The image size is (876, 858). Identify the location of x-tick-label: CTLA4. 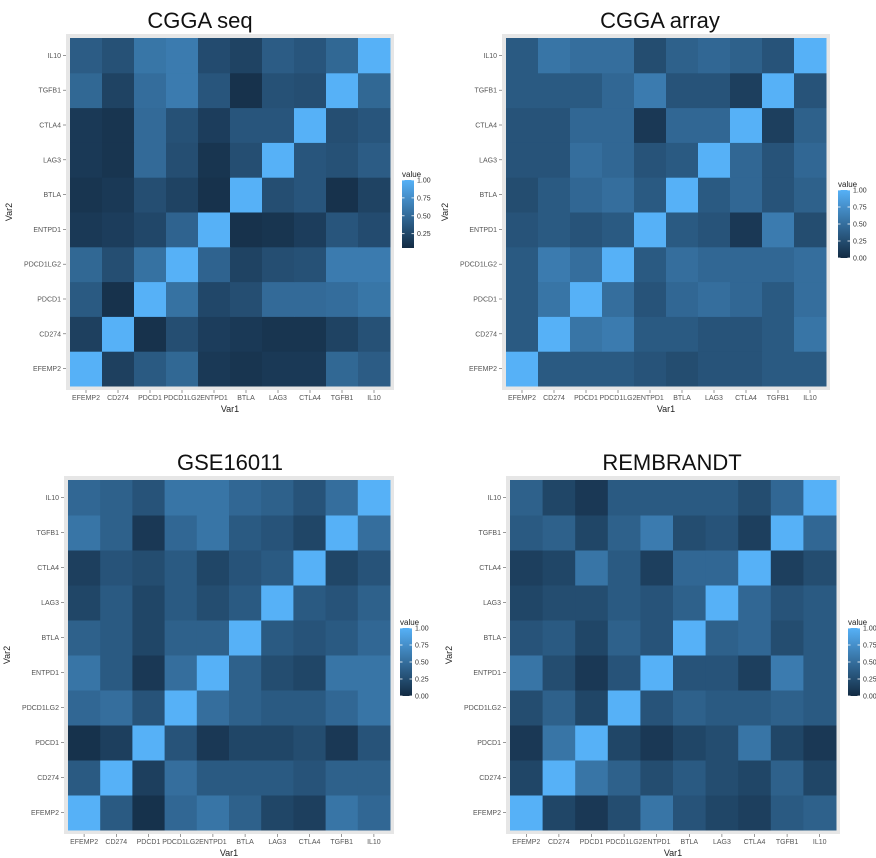
(746, 398).